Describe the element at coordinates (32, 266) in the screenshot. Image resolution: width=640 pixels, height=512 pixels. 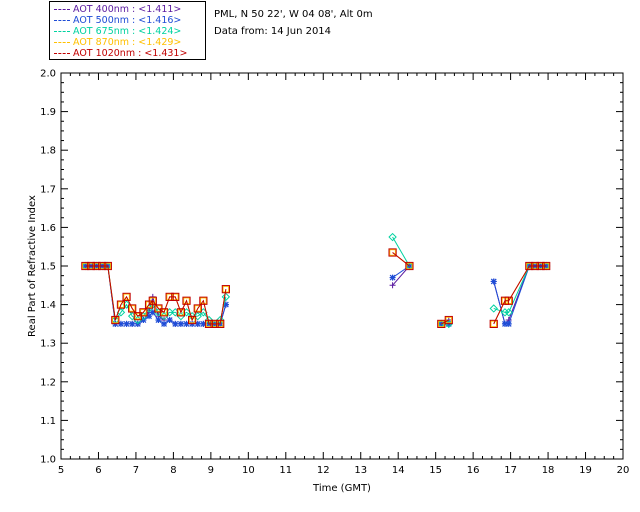
I see `y-axis-label: Real Part of Refractive Index` at that location.